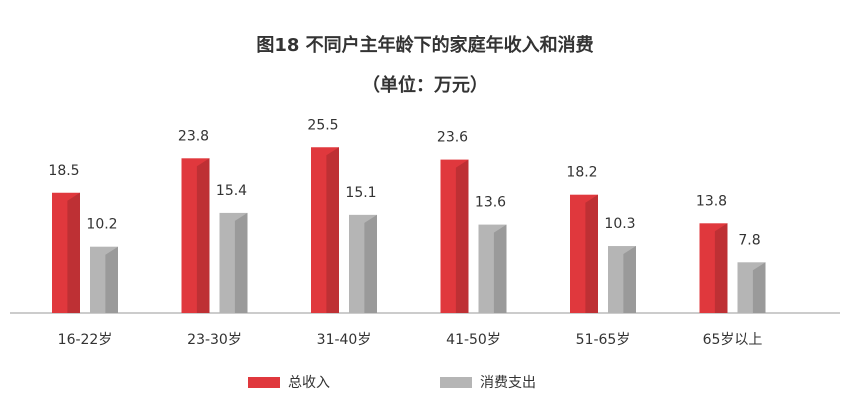  Describe the element at coordinates (425, 85) in the screenshot. I see `chart-subtitle: （单位：万元）` at that location.